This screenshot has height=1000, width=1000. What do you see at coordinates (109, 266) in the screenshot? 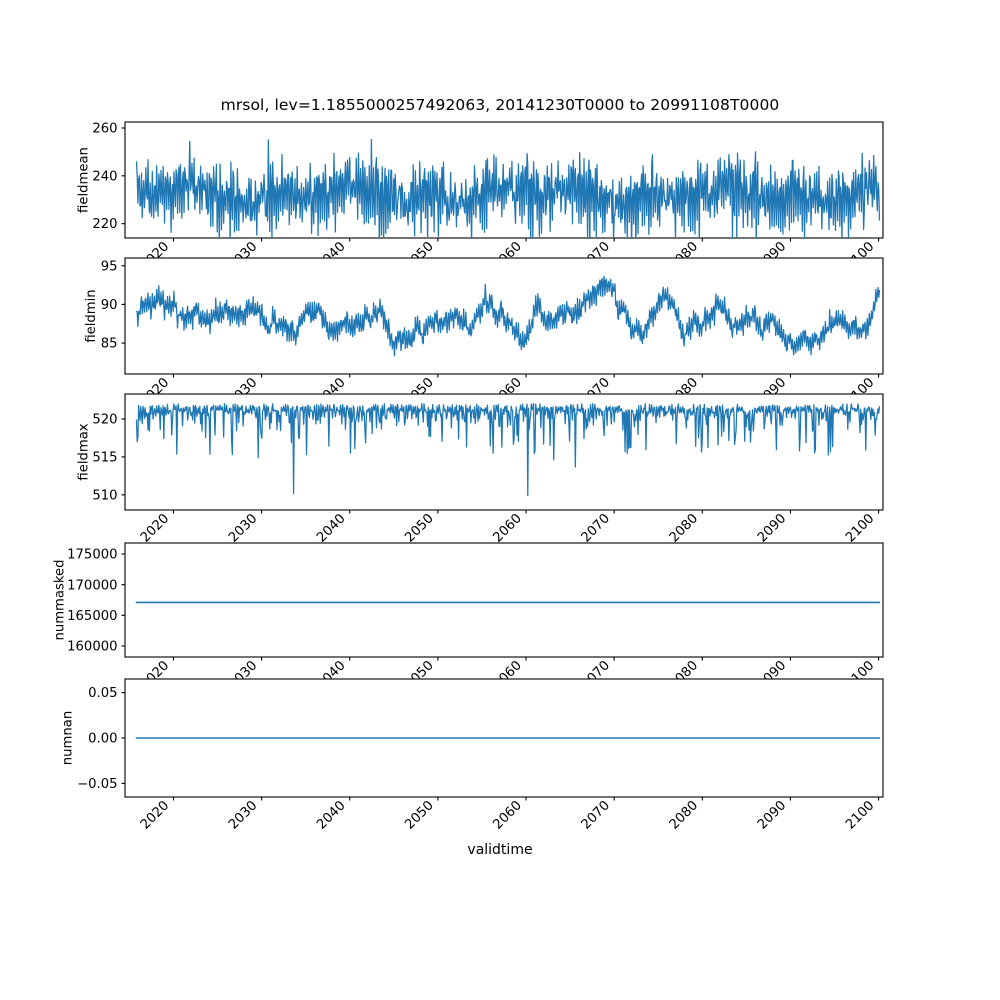
I see `y-ticklabel-fieldmin-2: 95` at bounding box center [109, 266].